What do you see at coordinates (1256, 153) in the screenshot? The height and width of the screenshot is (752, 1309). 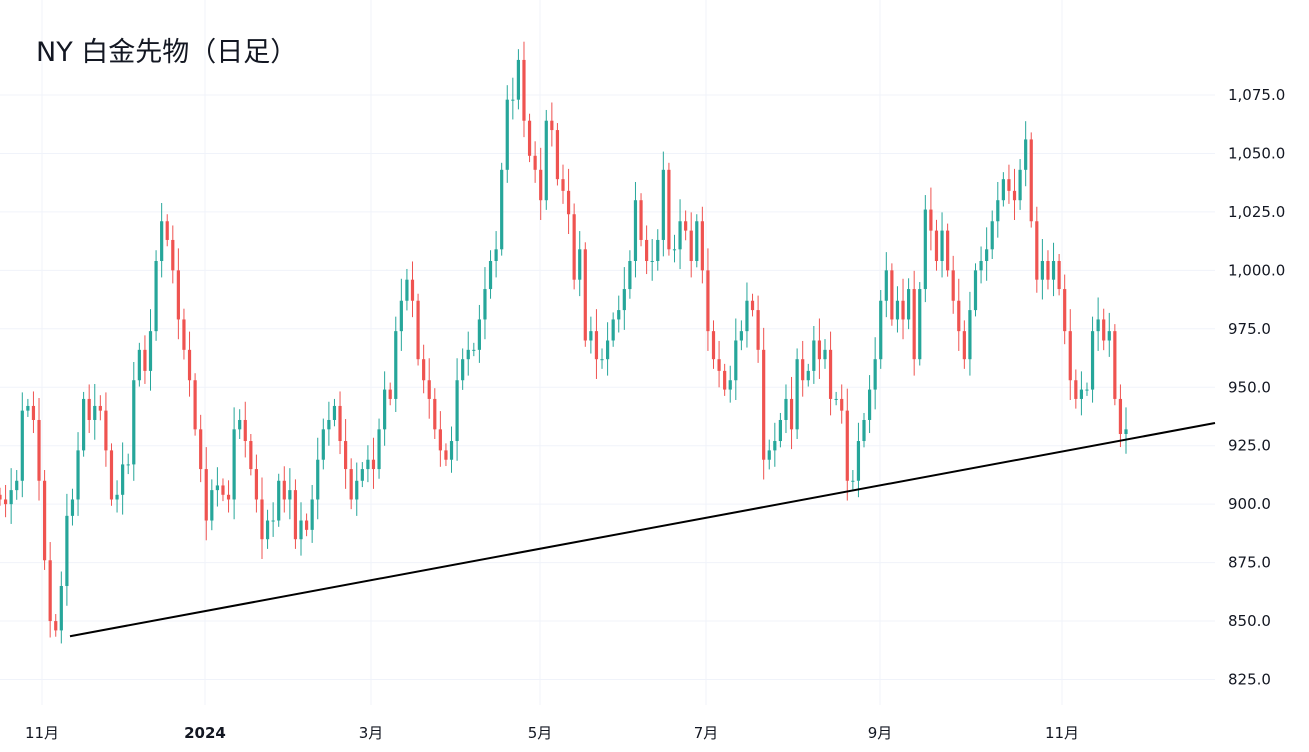 I see `y-tick-label: 1,050.0` at bounding box center [1256, 153].